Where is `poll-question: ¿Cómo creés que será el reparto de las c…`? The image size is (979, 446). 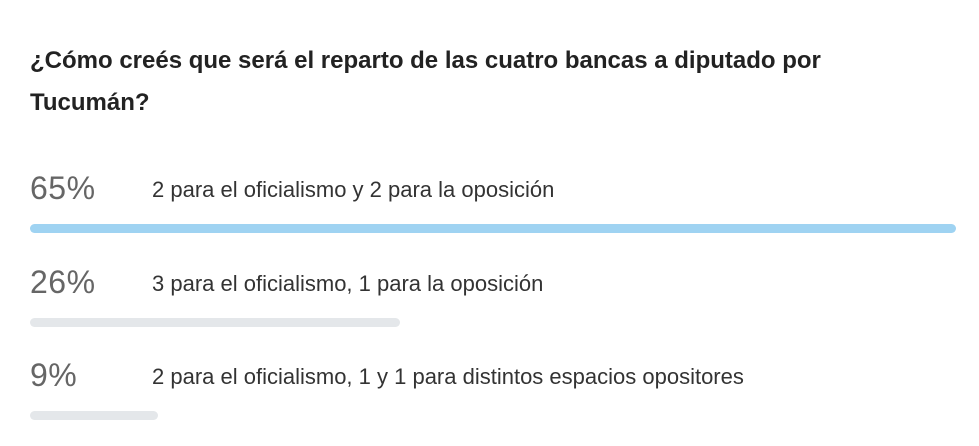
poll-question: ¿Cómo creés que será el reparto de las c… is located at coordinates (425, 81).